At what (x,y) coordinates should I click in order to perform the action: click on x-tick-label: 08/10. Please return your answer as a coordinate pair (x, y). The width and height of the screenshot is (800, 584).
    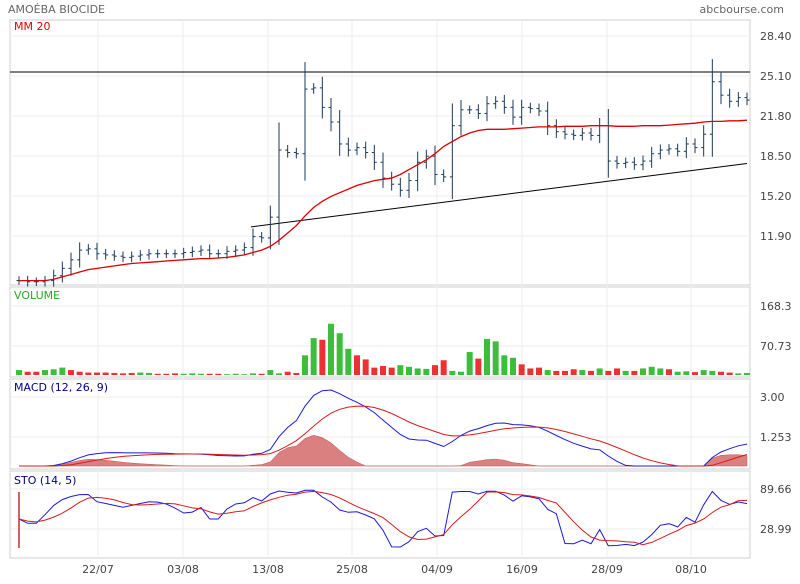
    Looking at the image, I should click on (691, 569).